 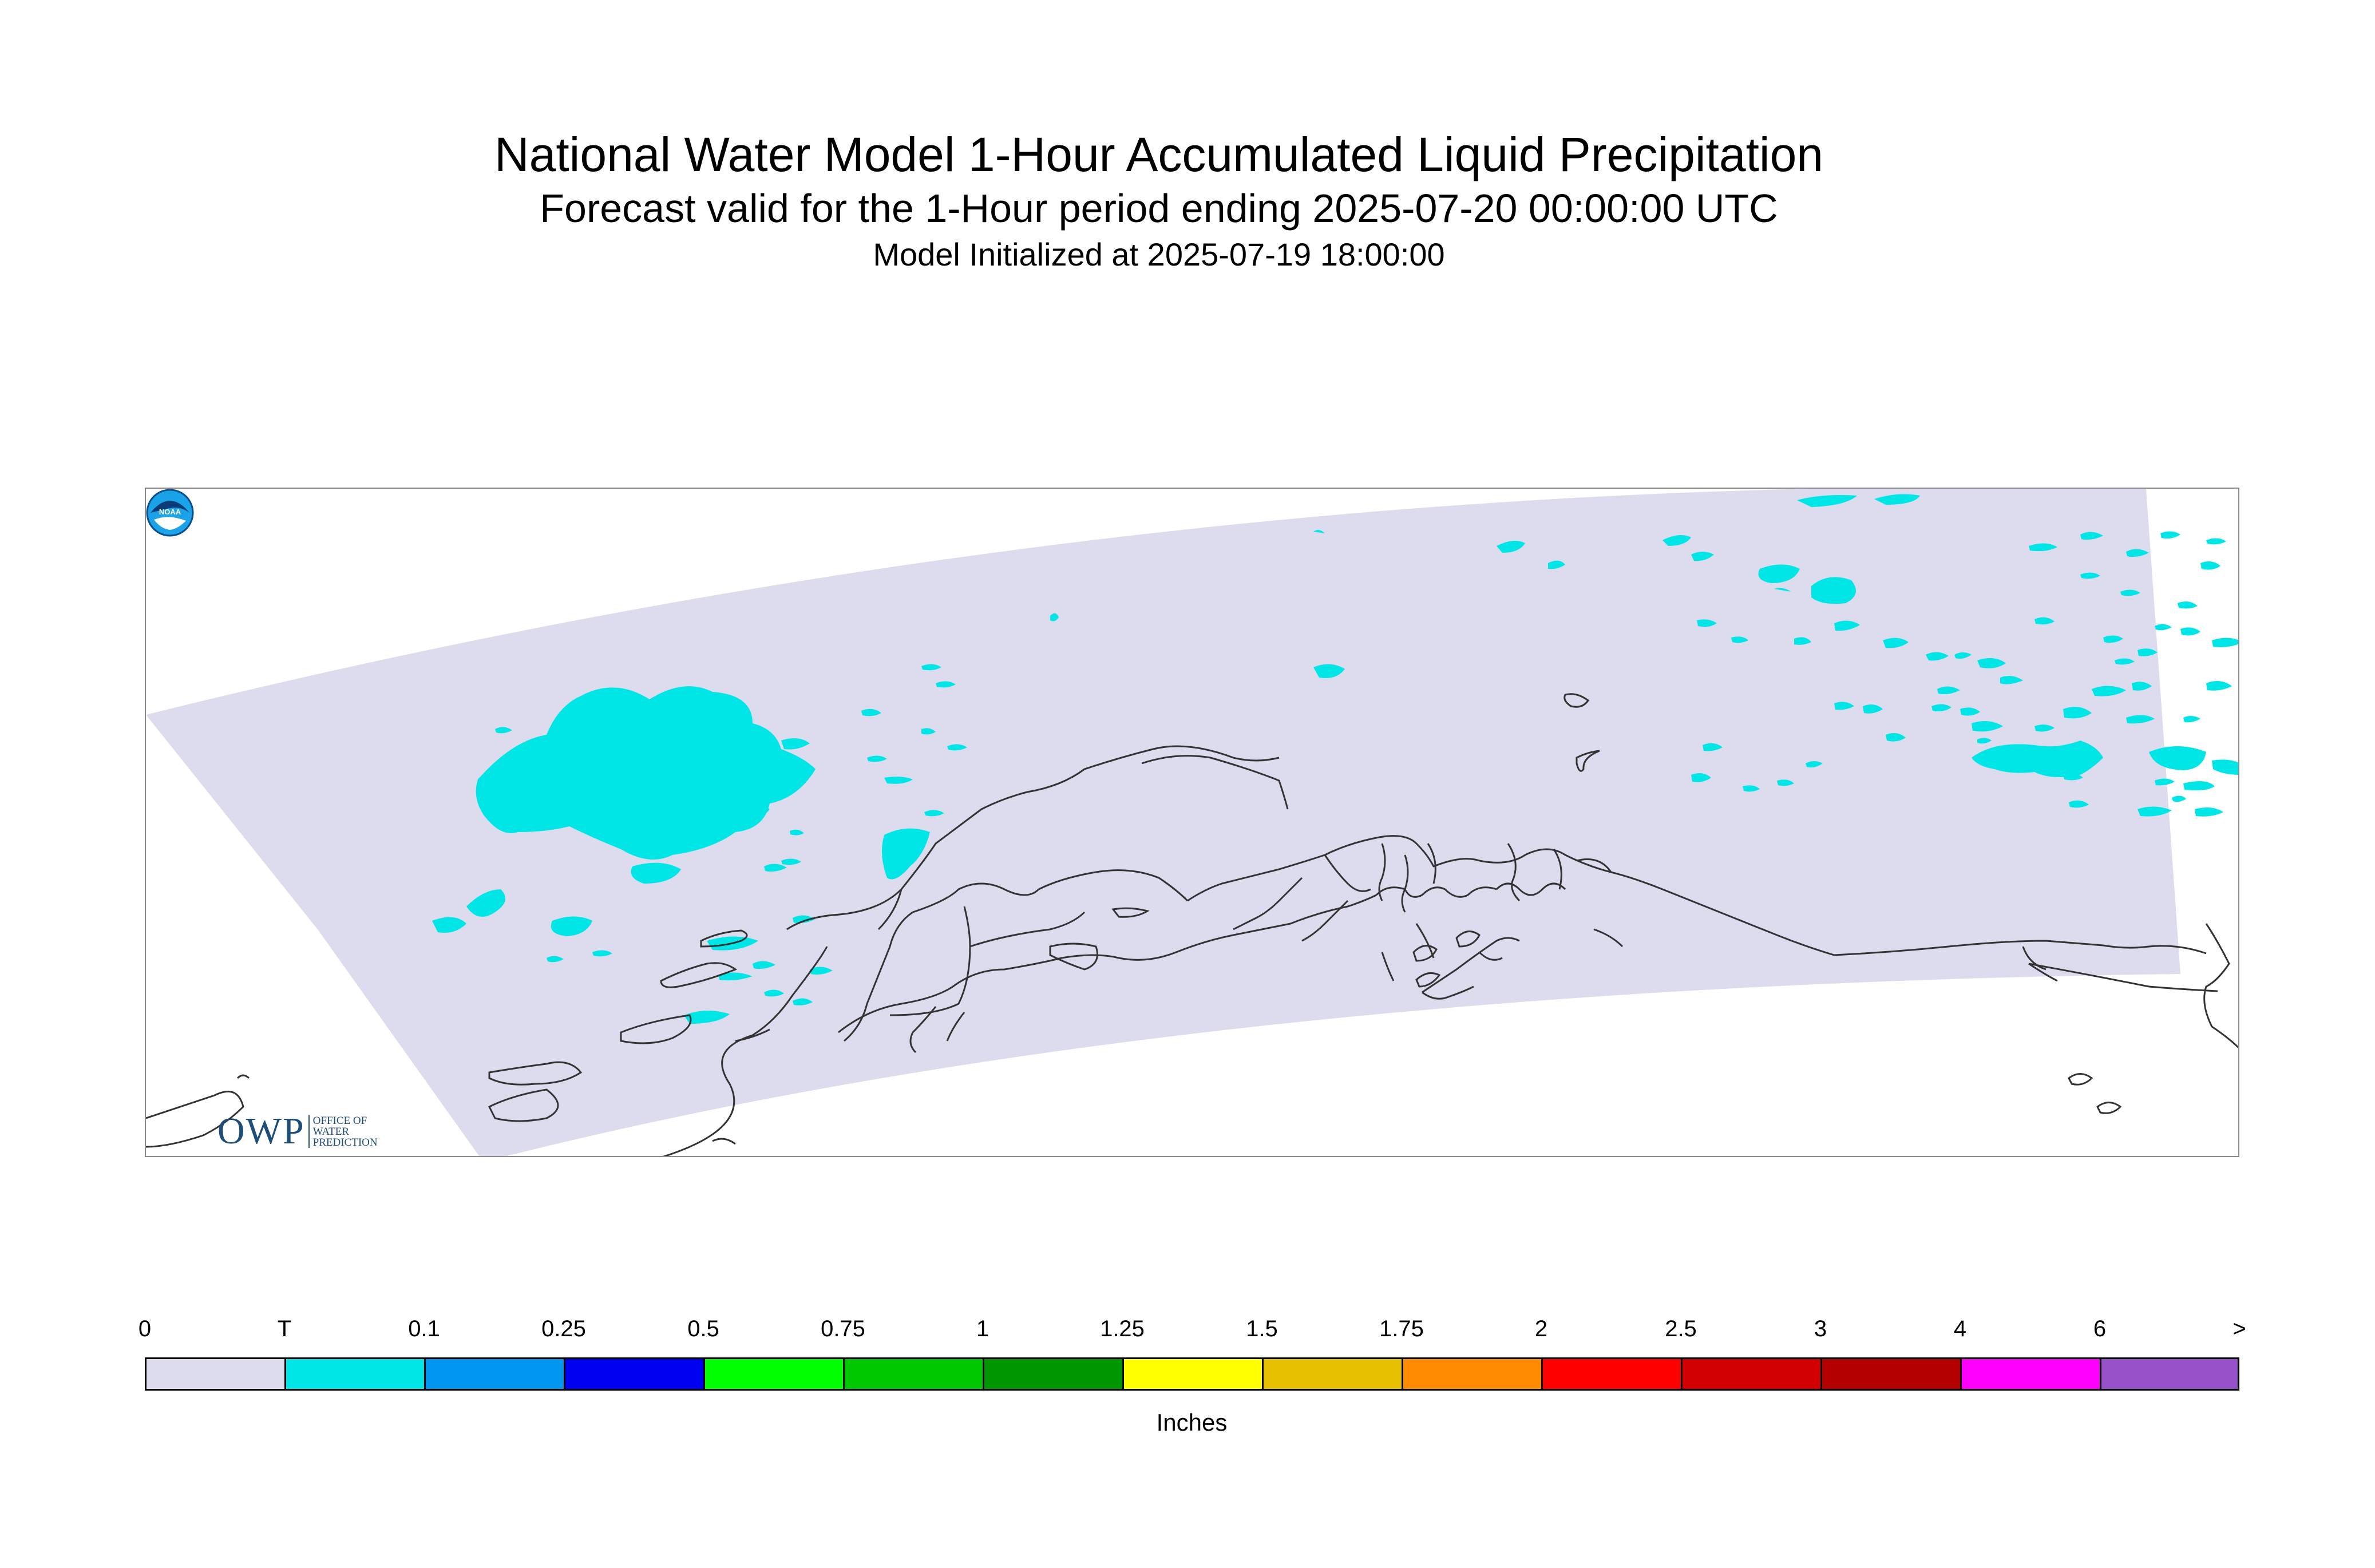 What do you see at coordinates (1820, 1328) in the screenshot?
I see `legend-tick-label: 3` at bounding box center [1820, 1328].